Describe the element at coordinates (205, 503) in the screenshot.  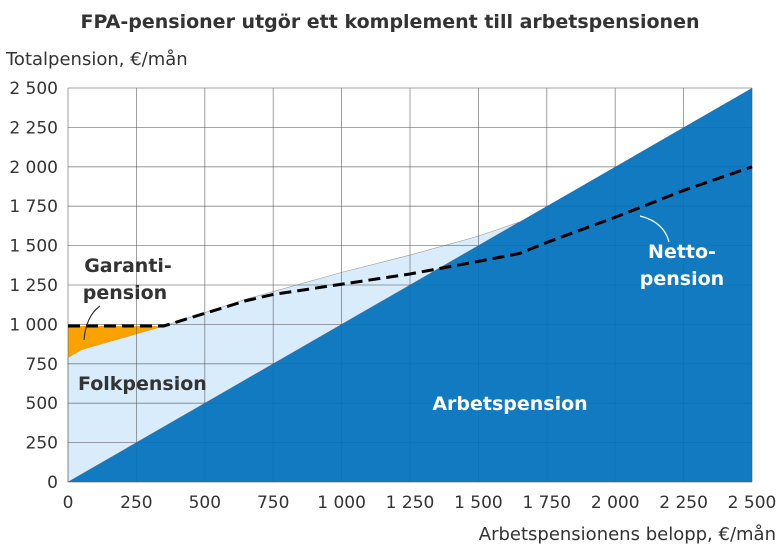
I see `x-tick-label: 500` at that location.